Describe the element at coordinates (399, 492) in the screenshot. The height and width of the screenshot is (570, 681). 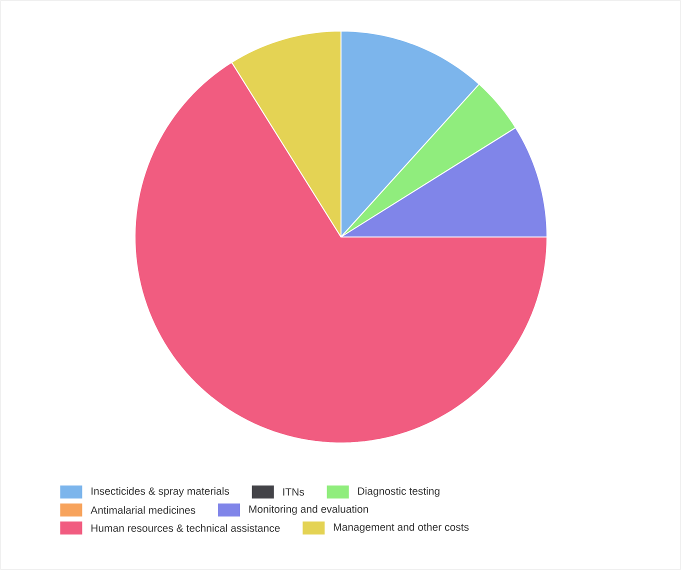
I see `legend-label: Diagnostic testing` at that location.